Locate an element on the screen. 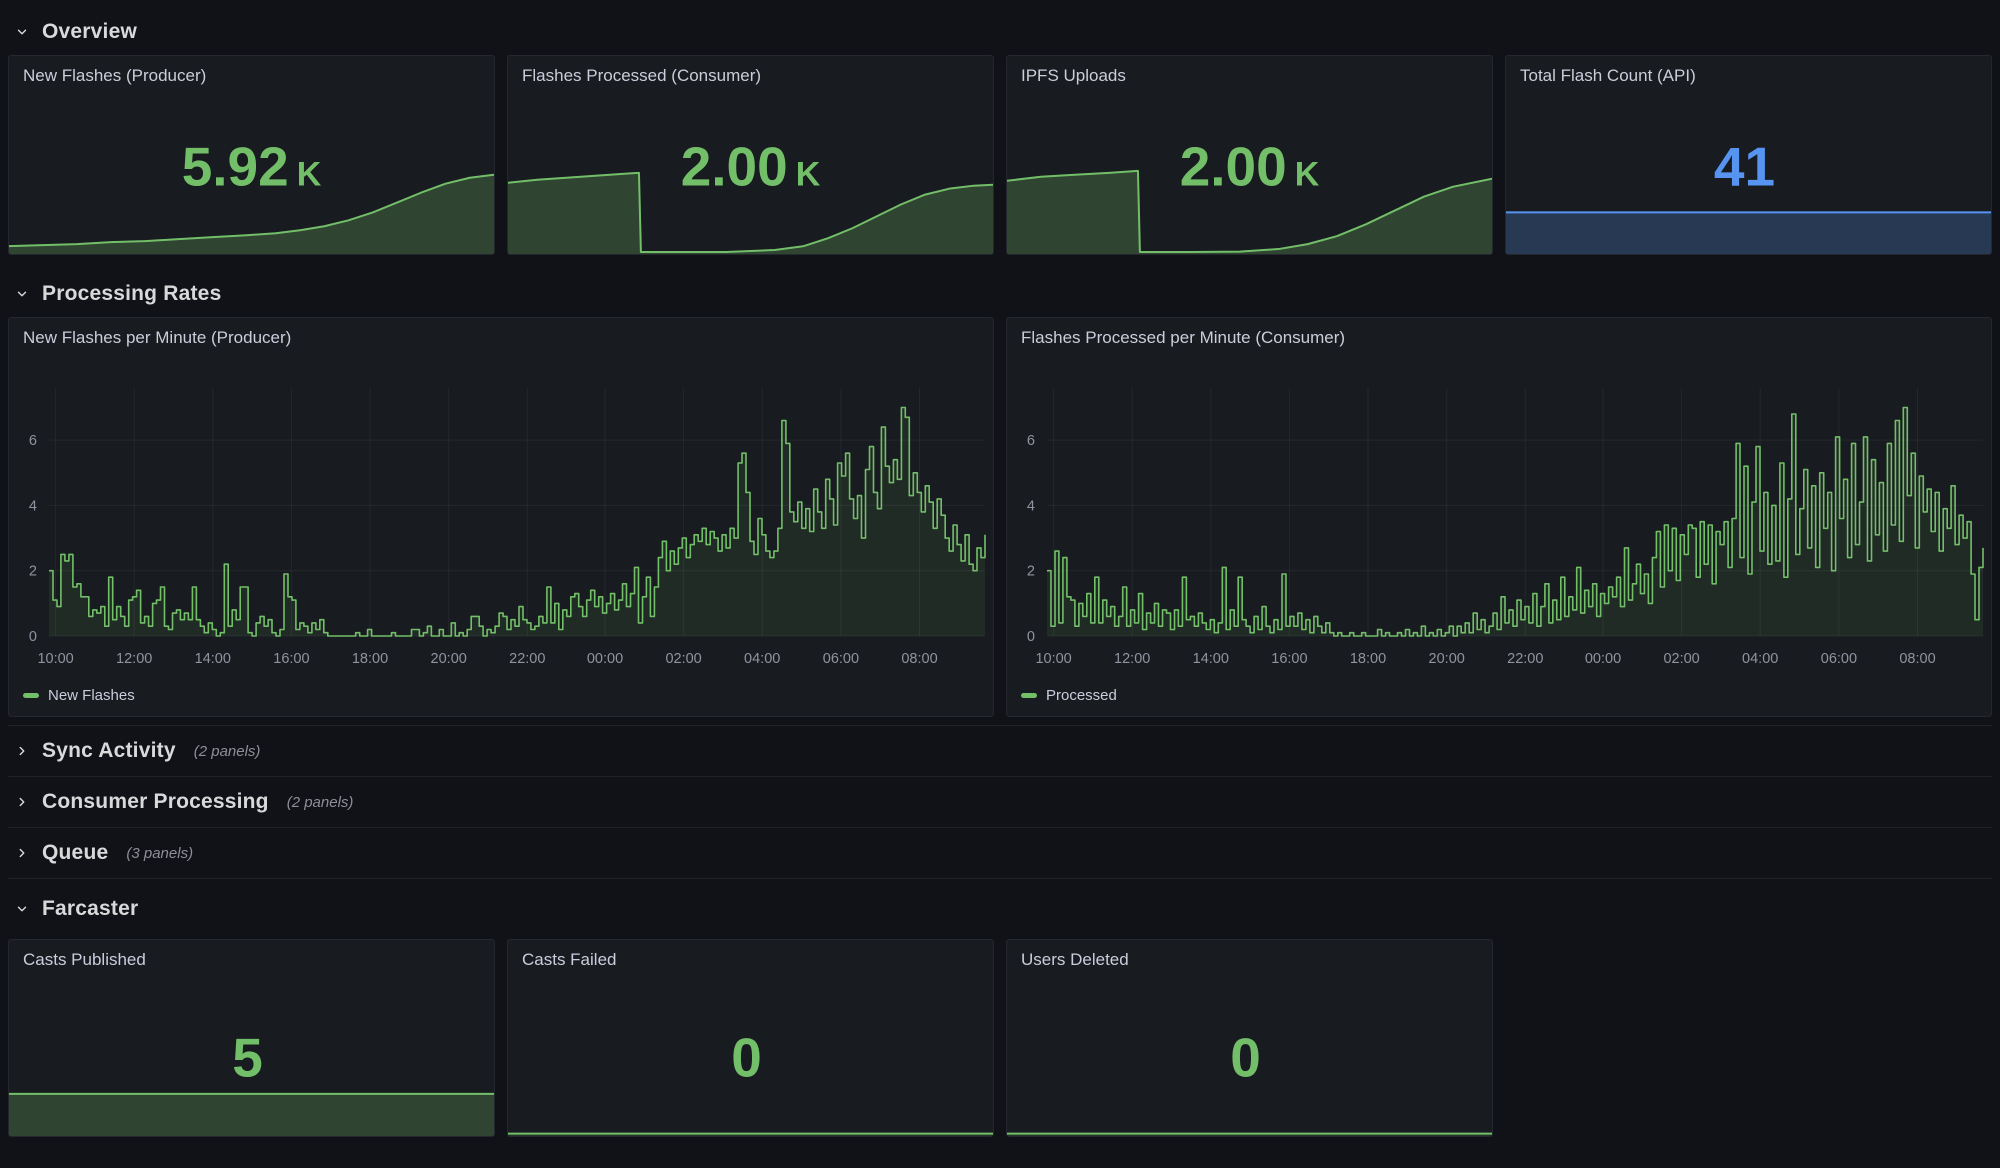  stat-number: 41 is located at coordinates (1744, 166).